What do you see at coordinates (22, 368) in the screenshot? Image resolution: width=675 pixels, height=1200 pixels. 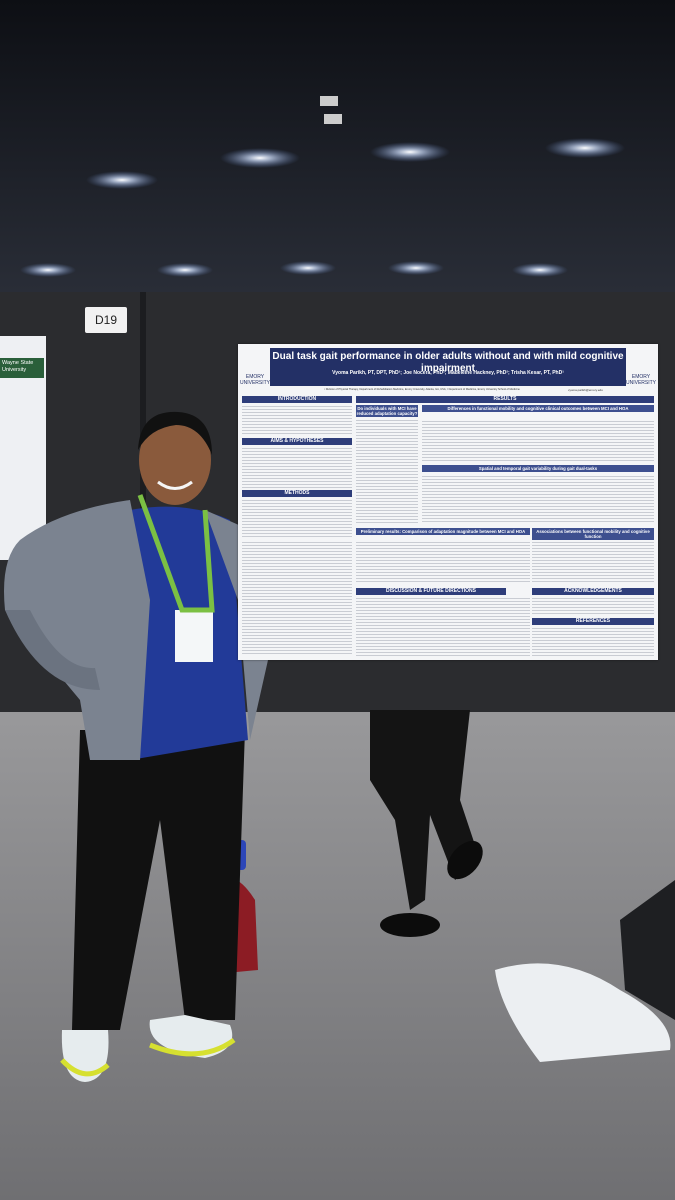 I see `neighbor-poster-logo: Wayne State University` at bounding box center [22, 368].